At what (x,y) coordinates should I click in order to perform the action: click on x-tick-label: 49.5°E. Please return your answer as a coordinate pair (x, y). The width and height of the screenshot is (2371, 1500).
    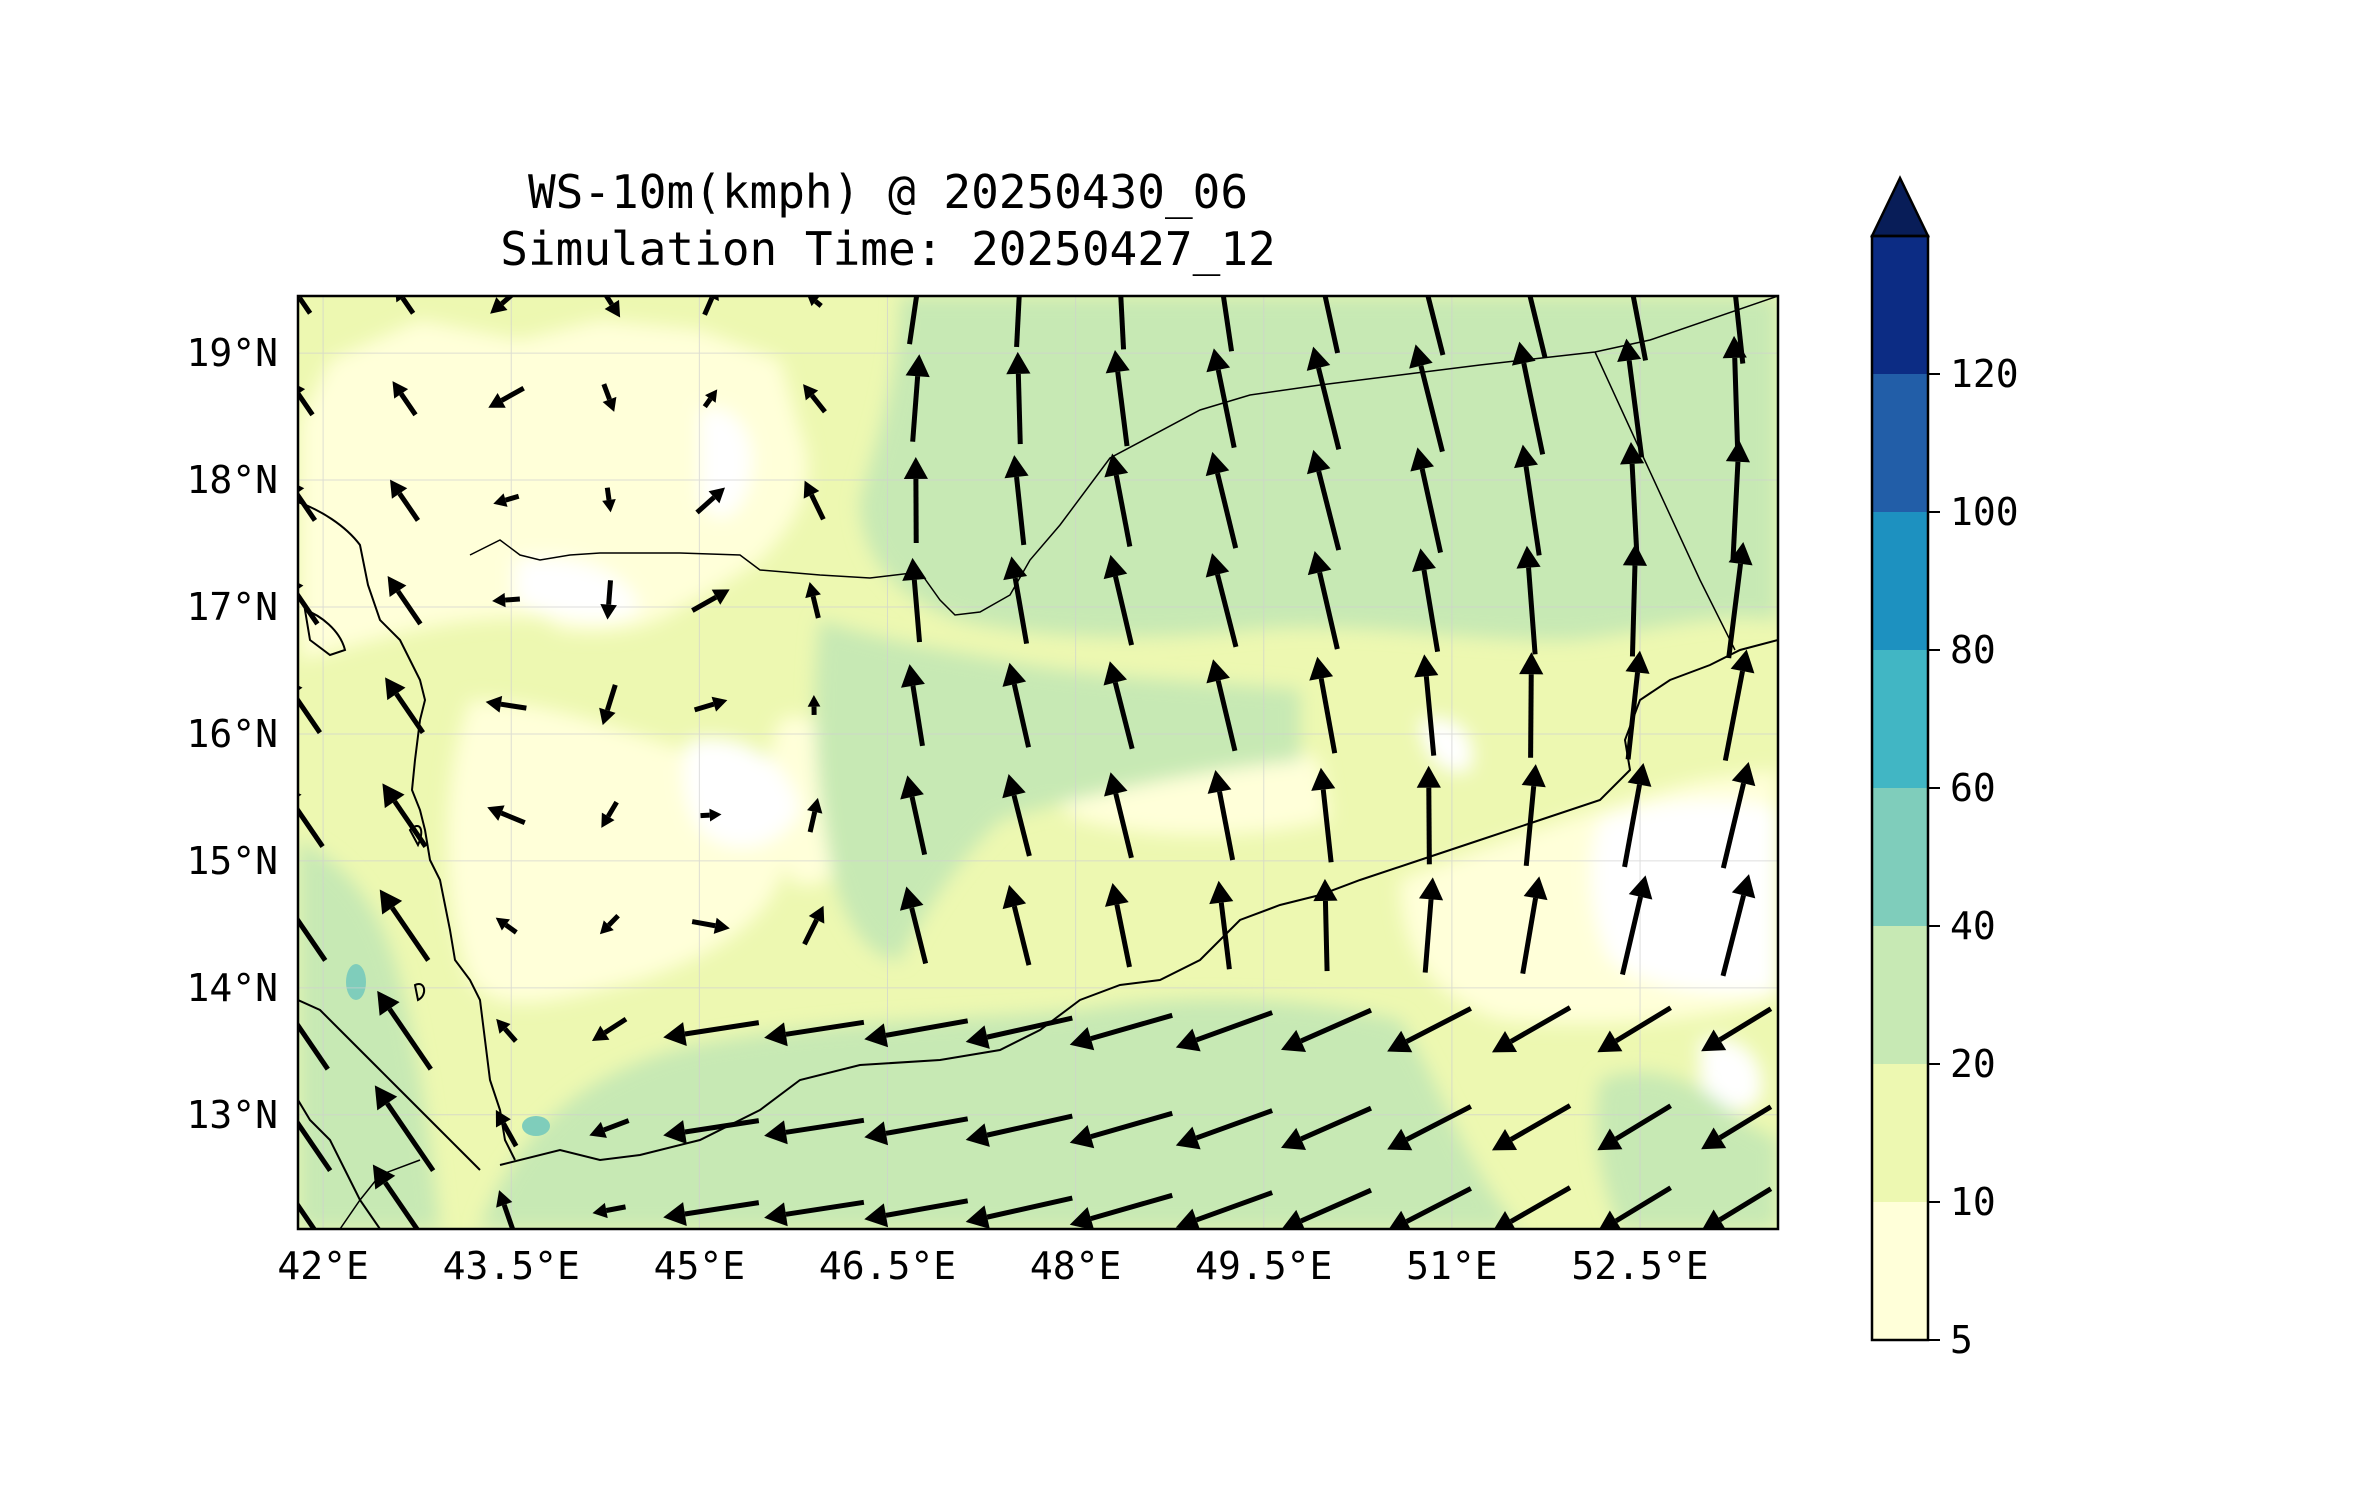
    Looking at the image, I should click on (1263, 1266).